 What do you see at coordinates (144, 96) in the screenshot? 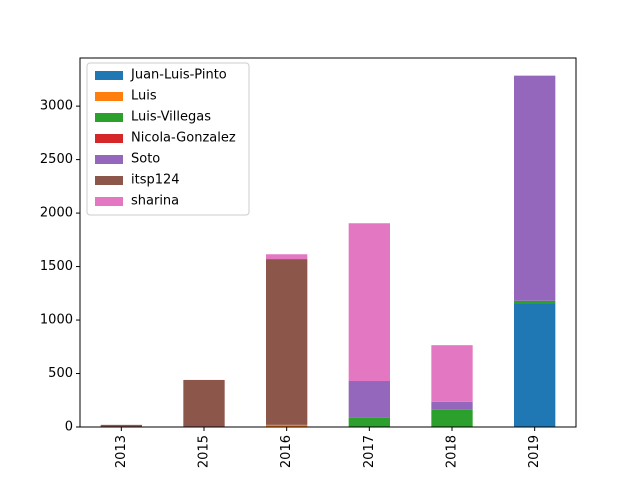
I see `legend-label: Luis` at bounding box center [144, 96].